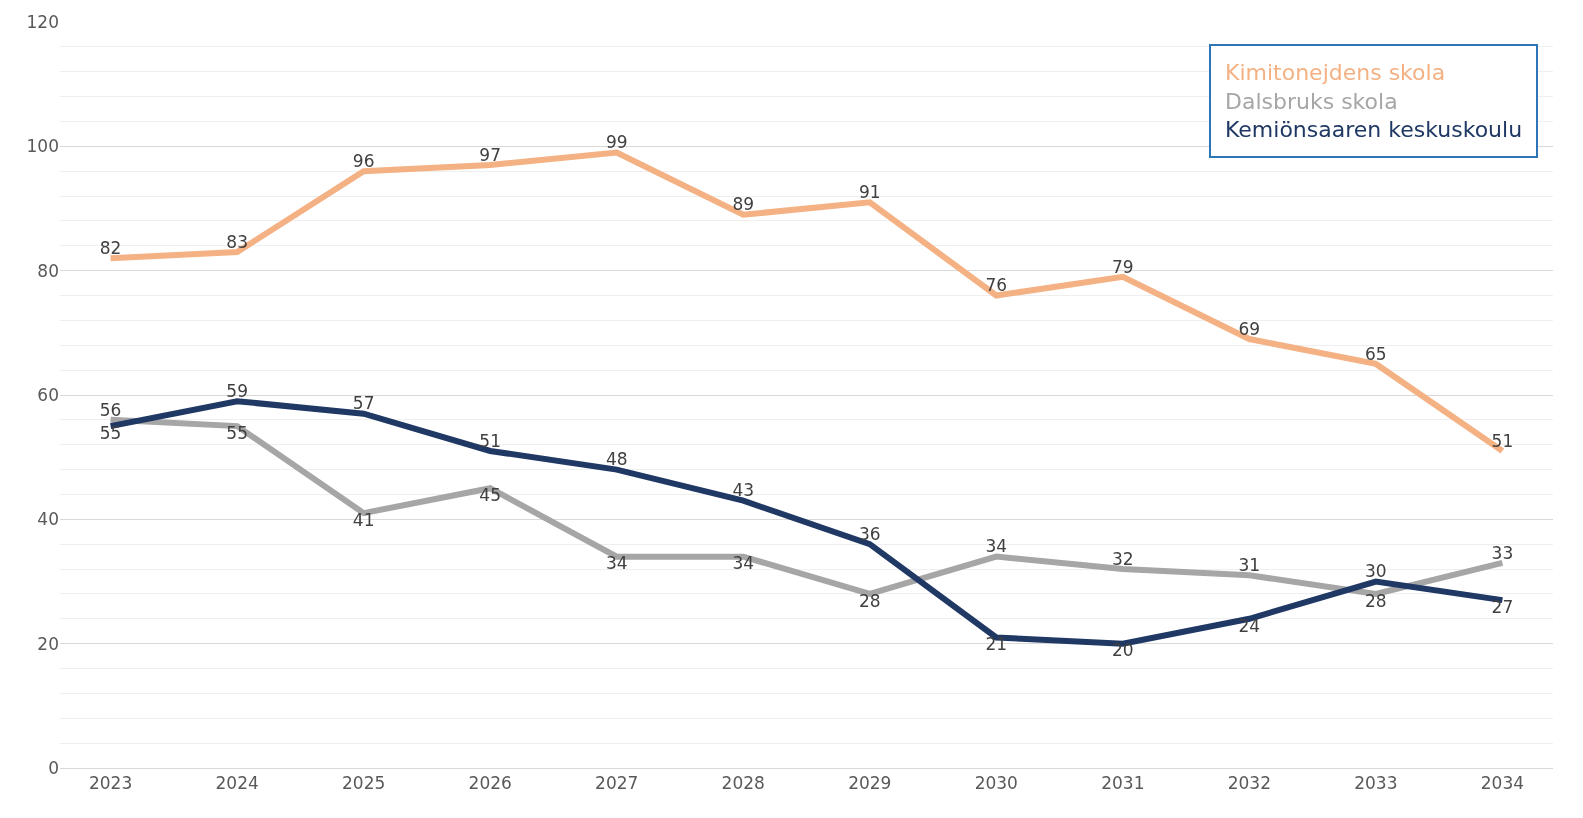 Image resolution: width=1583 pixels, height=818 pixels. What do you see at coordinates (1502, 552) in the screenshot?
I see `data-label: 33` at bounding box center [1502, 552].